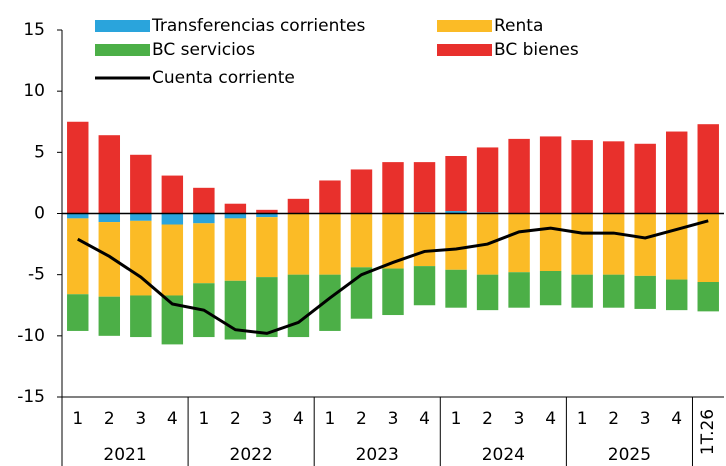 The width and height of the screenshot is (726, 466). What do you see at coordinates (708, 432) in the screenshot?
I see `x-tick-label: 1T.26` at bounding box center [708, 432].